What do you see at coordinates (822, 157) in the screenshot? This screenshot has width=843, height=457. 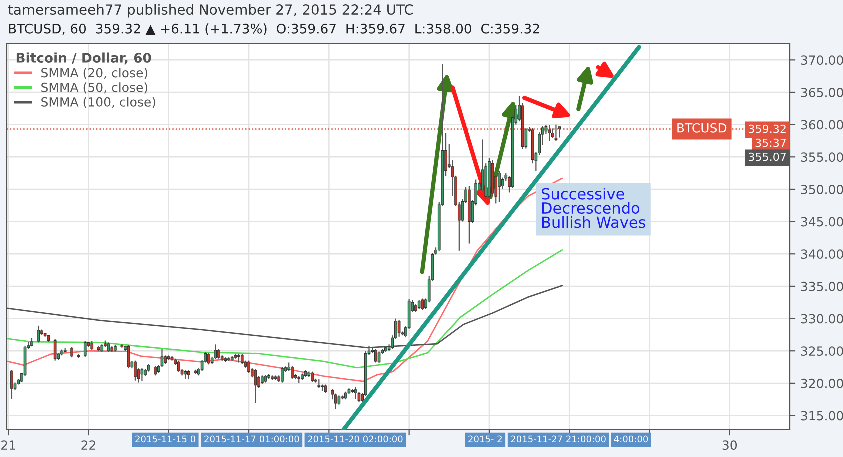 I see `y-tick-label: 355.00` at bounding box center [822, 157].